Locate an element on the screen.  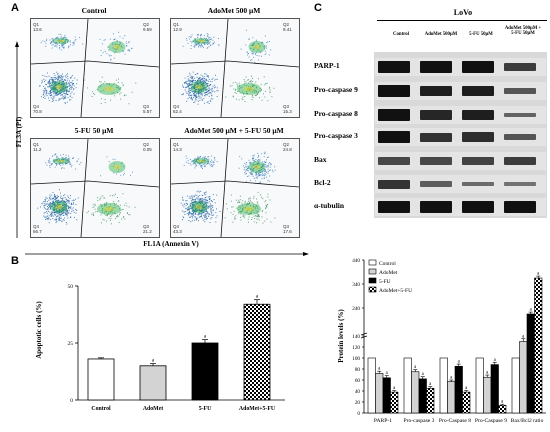
blot-row-label: Pro-caspase 8 is located at coordinates (336, 113).